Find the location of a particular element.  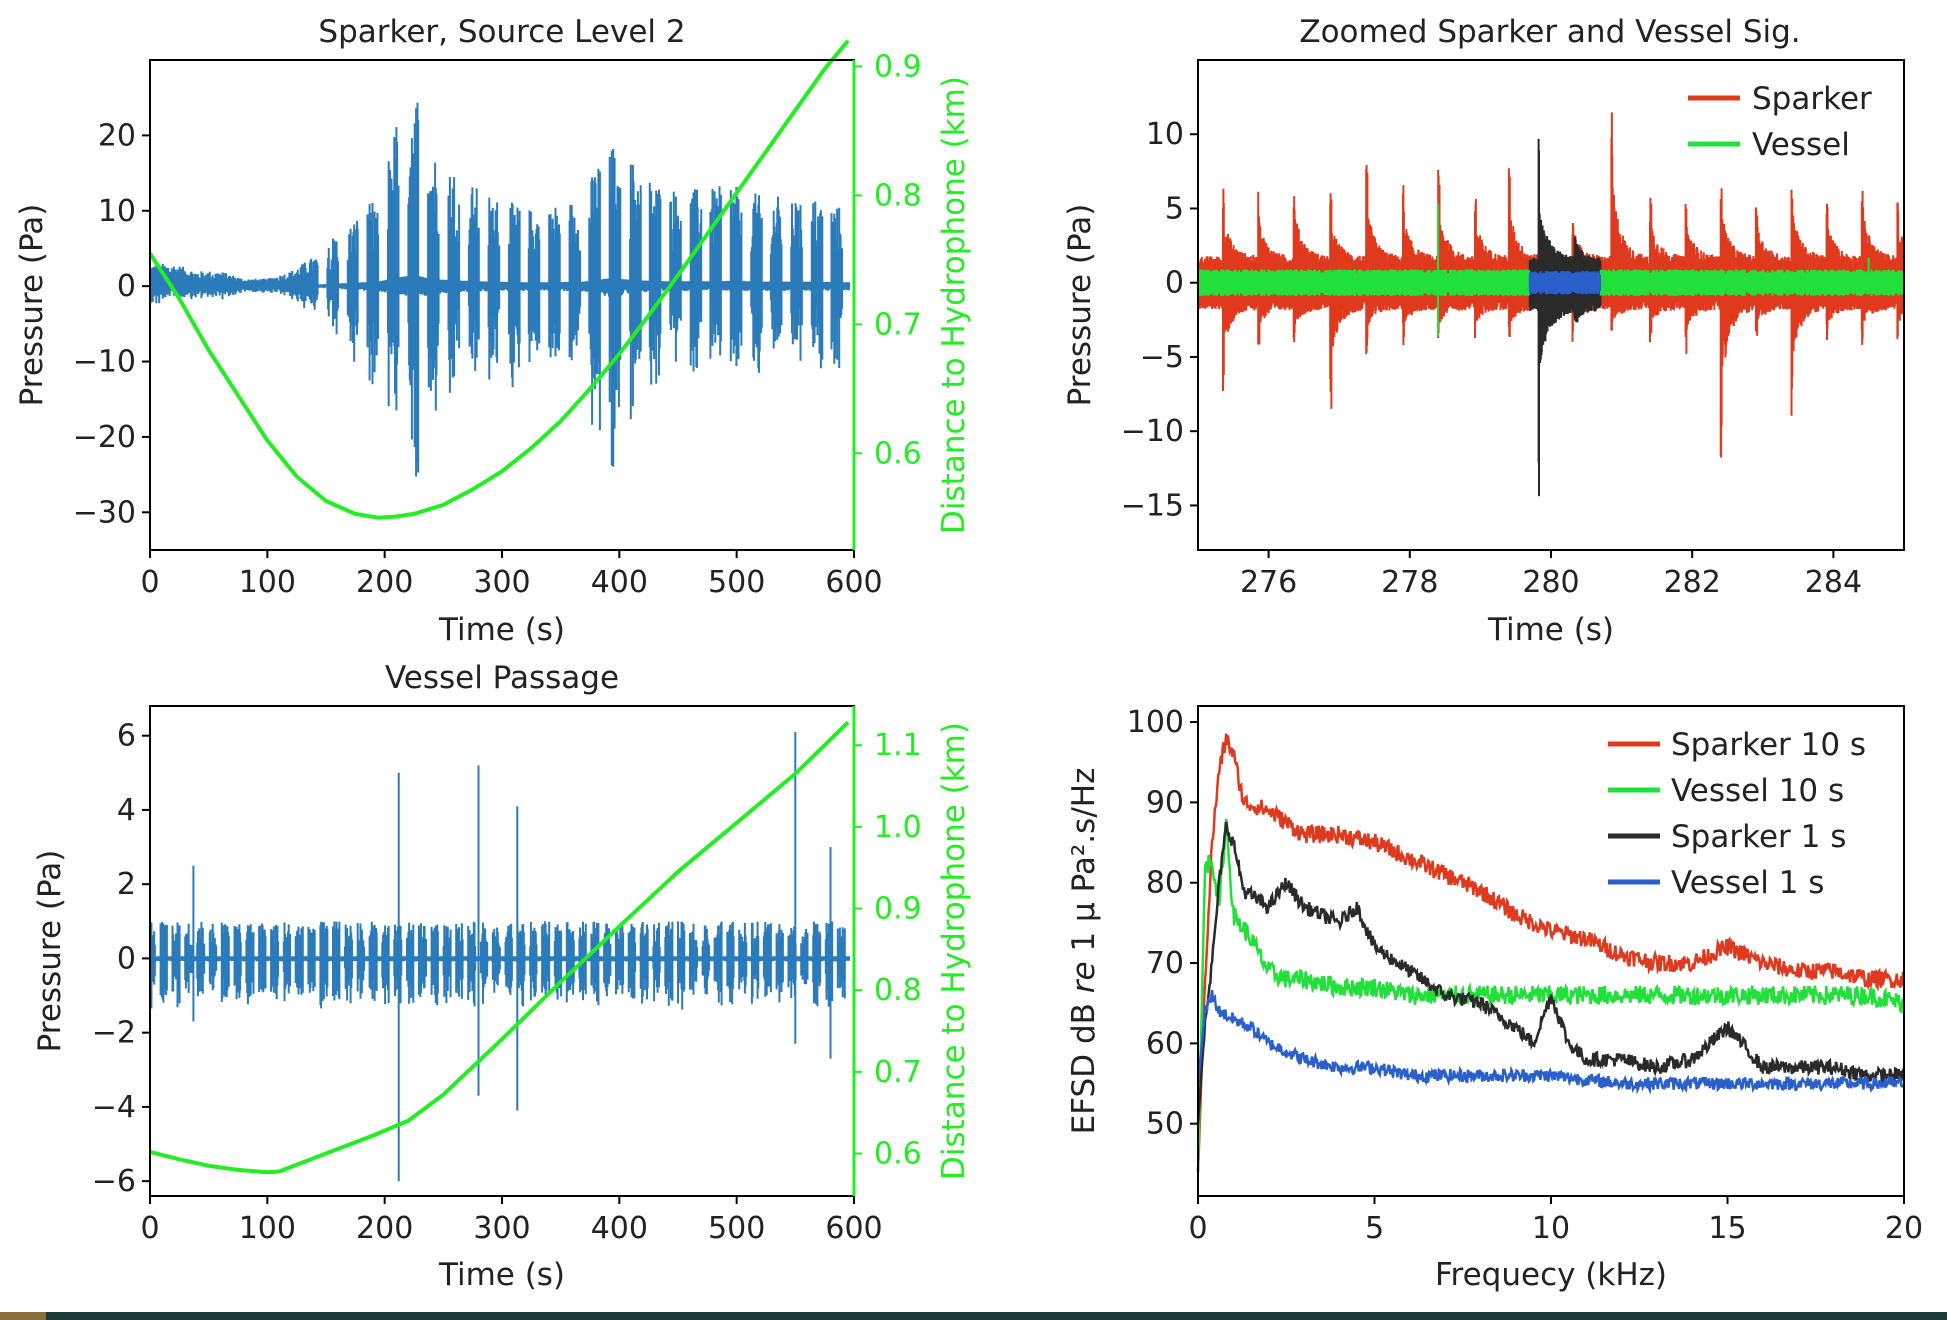

y-axis-label: EFSD dB re 1 μ Pa².s/Hz is located at coordinates (1084, 951).